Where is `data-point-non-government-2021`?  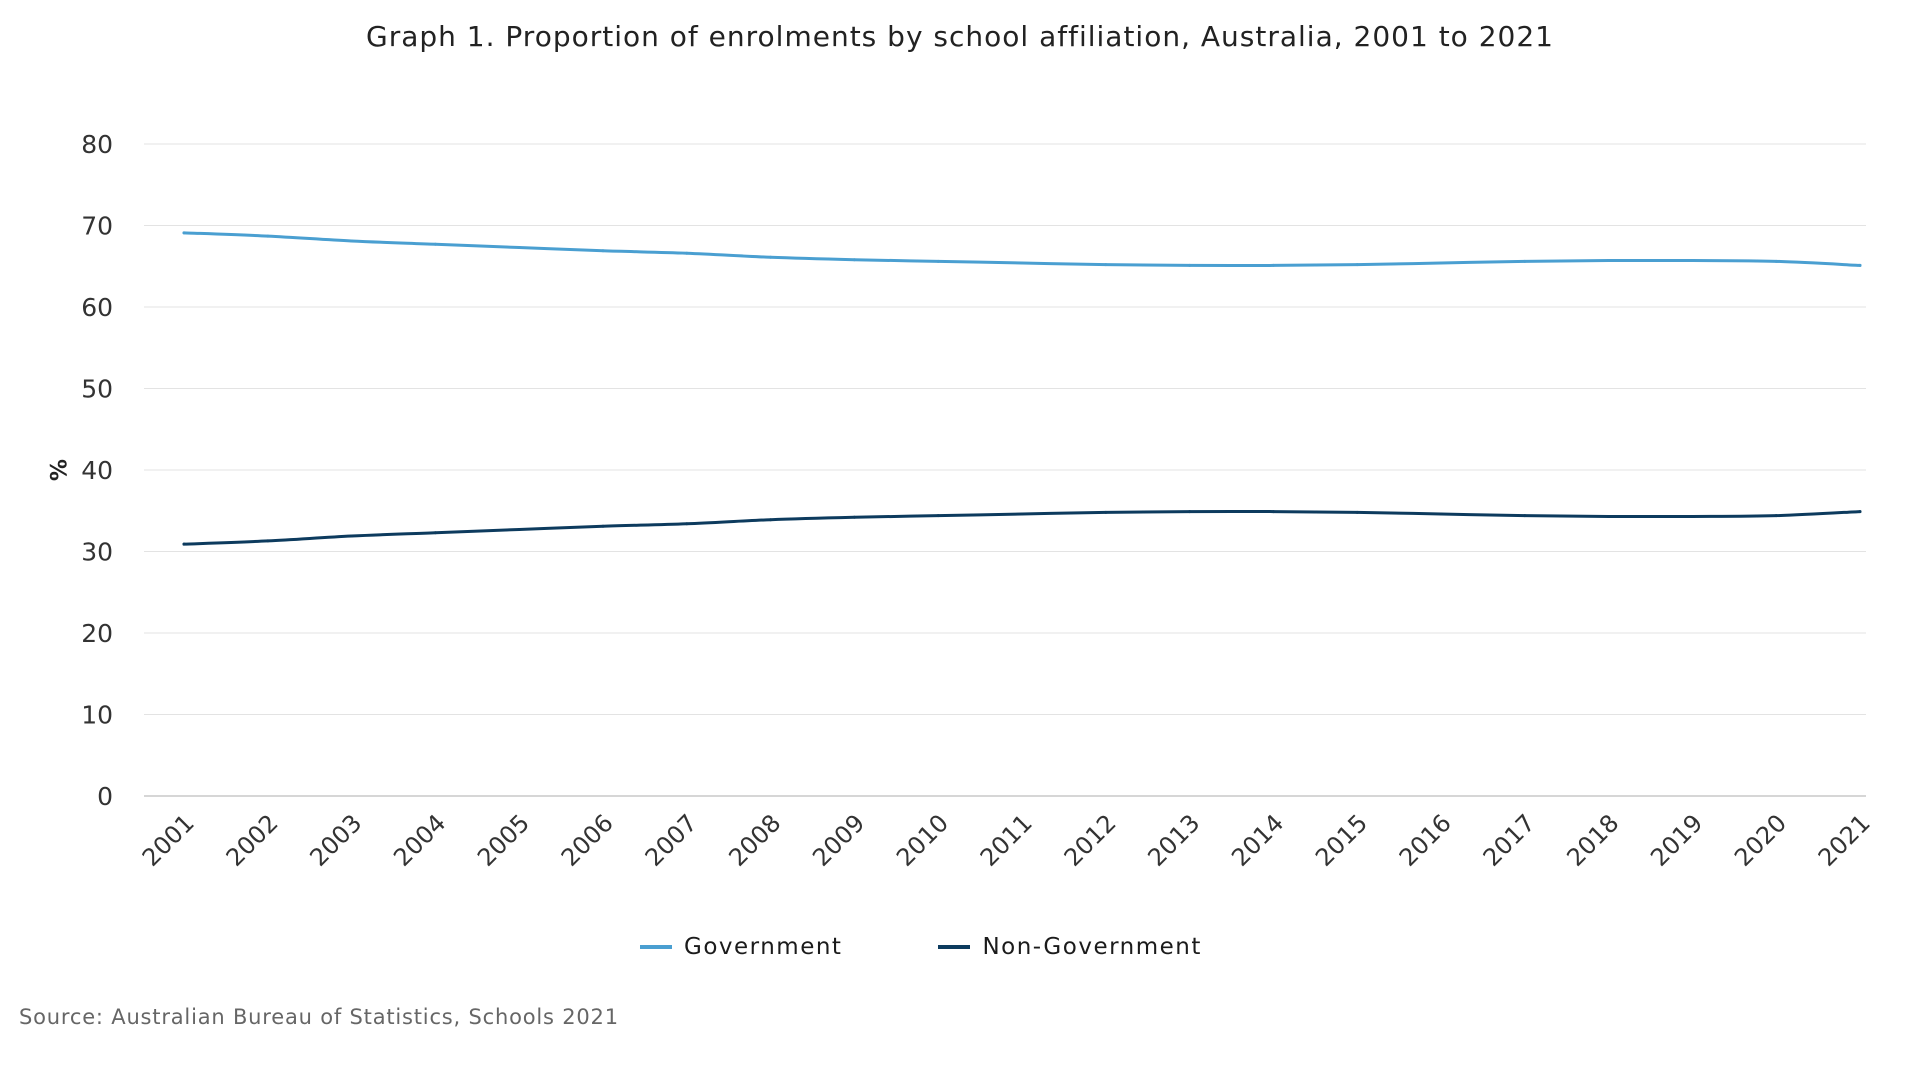
data-point-non-government-2021 is located at coordinates (1860, 512).